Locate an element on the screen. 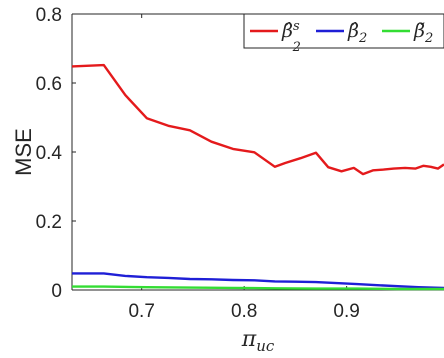 The height and width of the screenshot is (358, 444). legend-entry-1: β̂s 2 is located at coordinates (291, 37).